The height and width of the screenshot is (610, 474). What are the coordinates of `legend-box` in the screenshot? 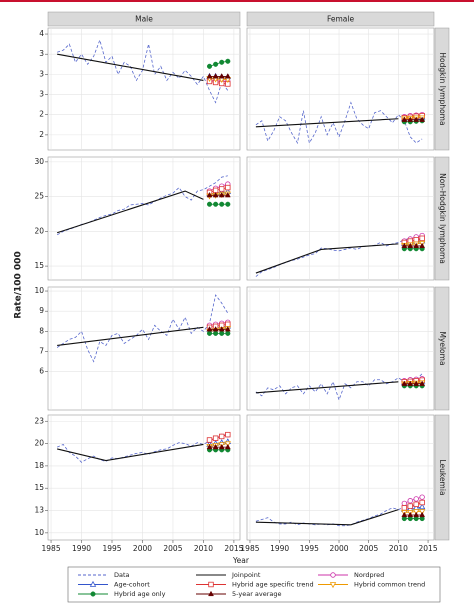 It's located at (254, 584).